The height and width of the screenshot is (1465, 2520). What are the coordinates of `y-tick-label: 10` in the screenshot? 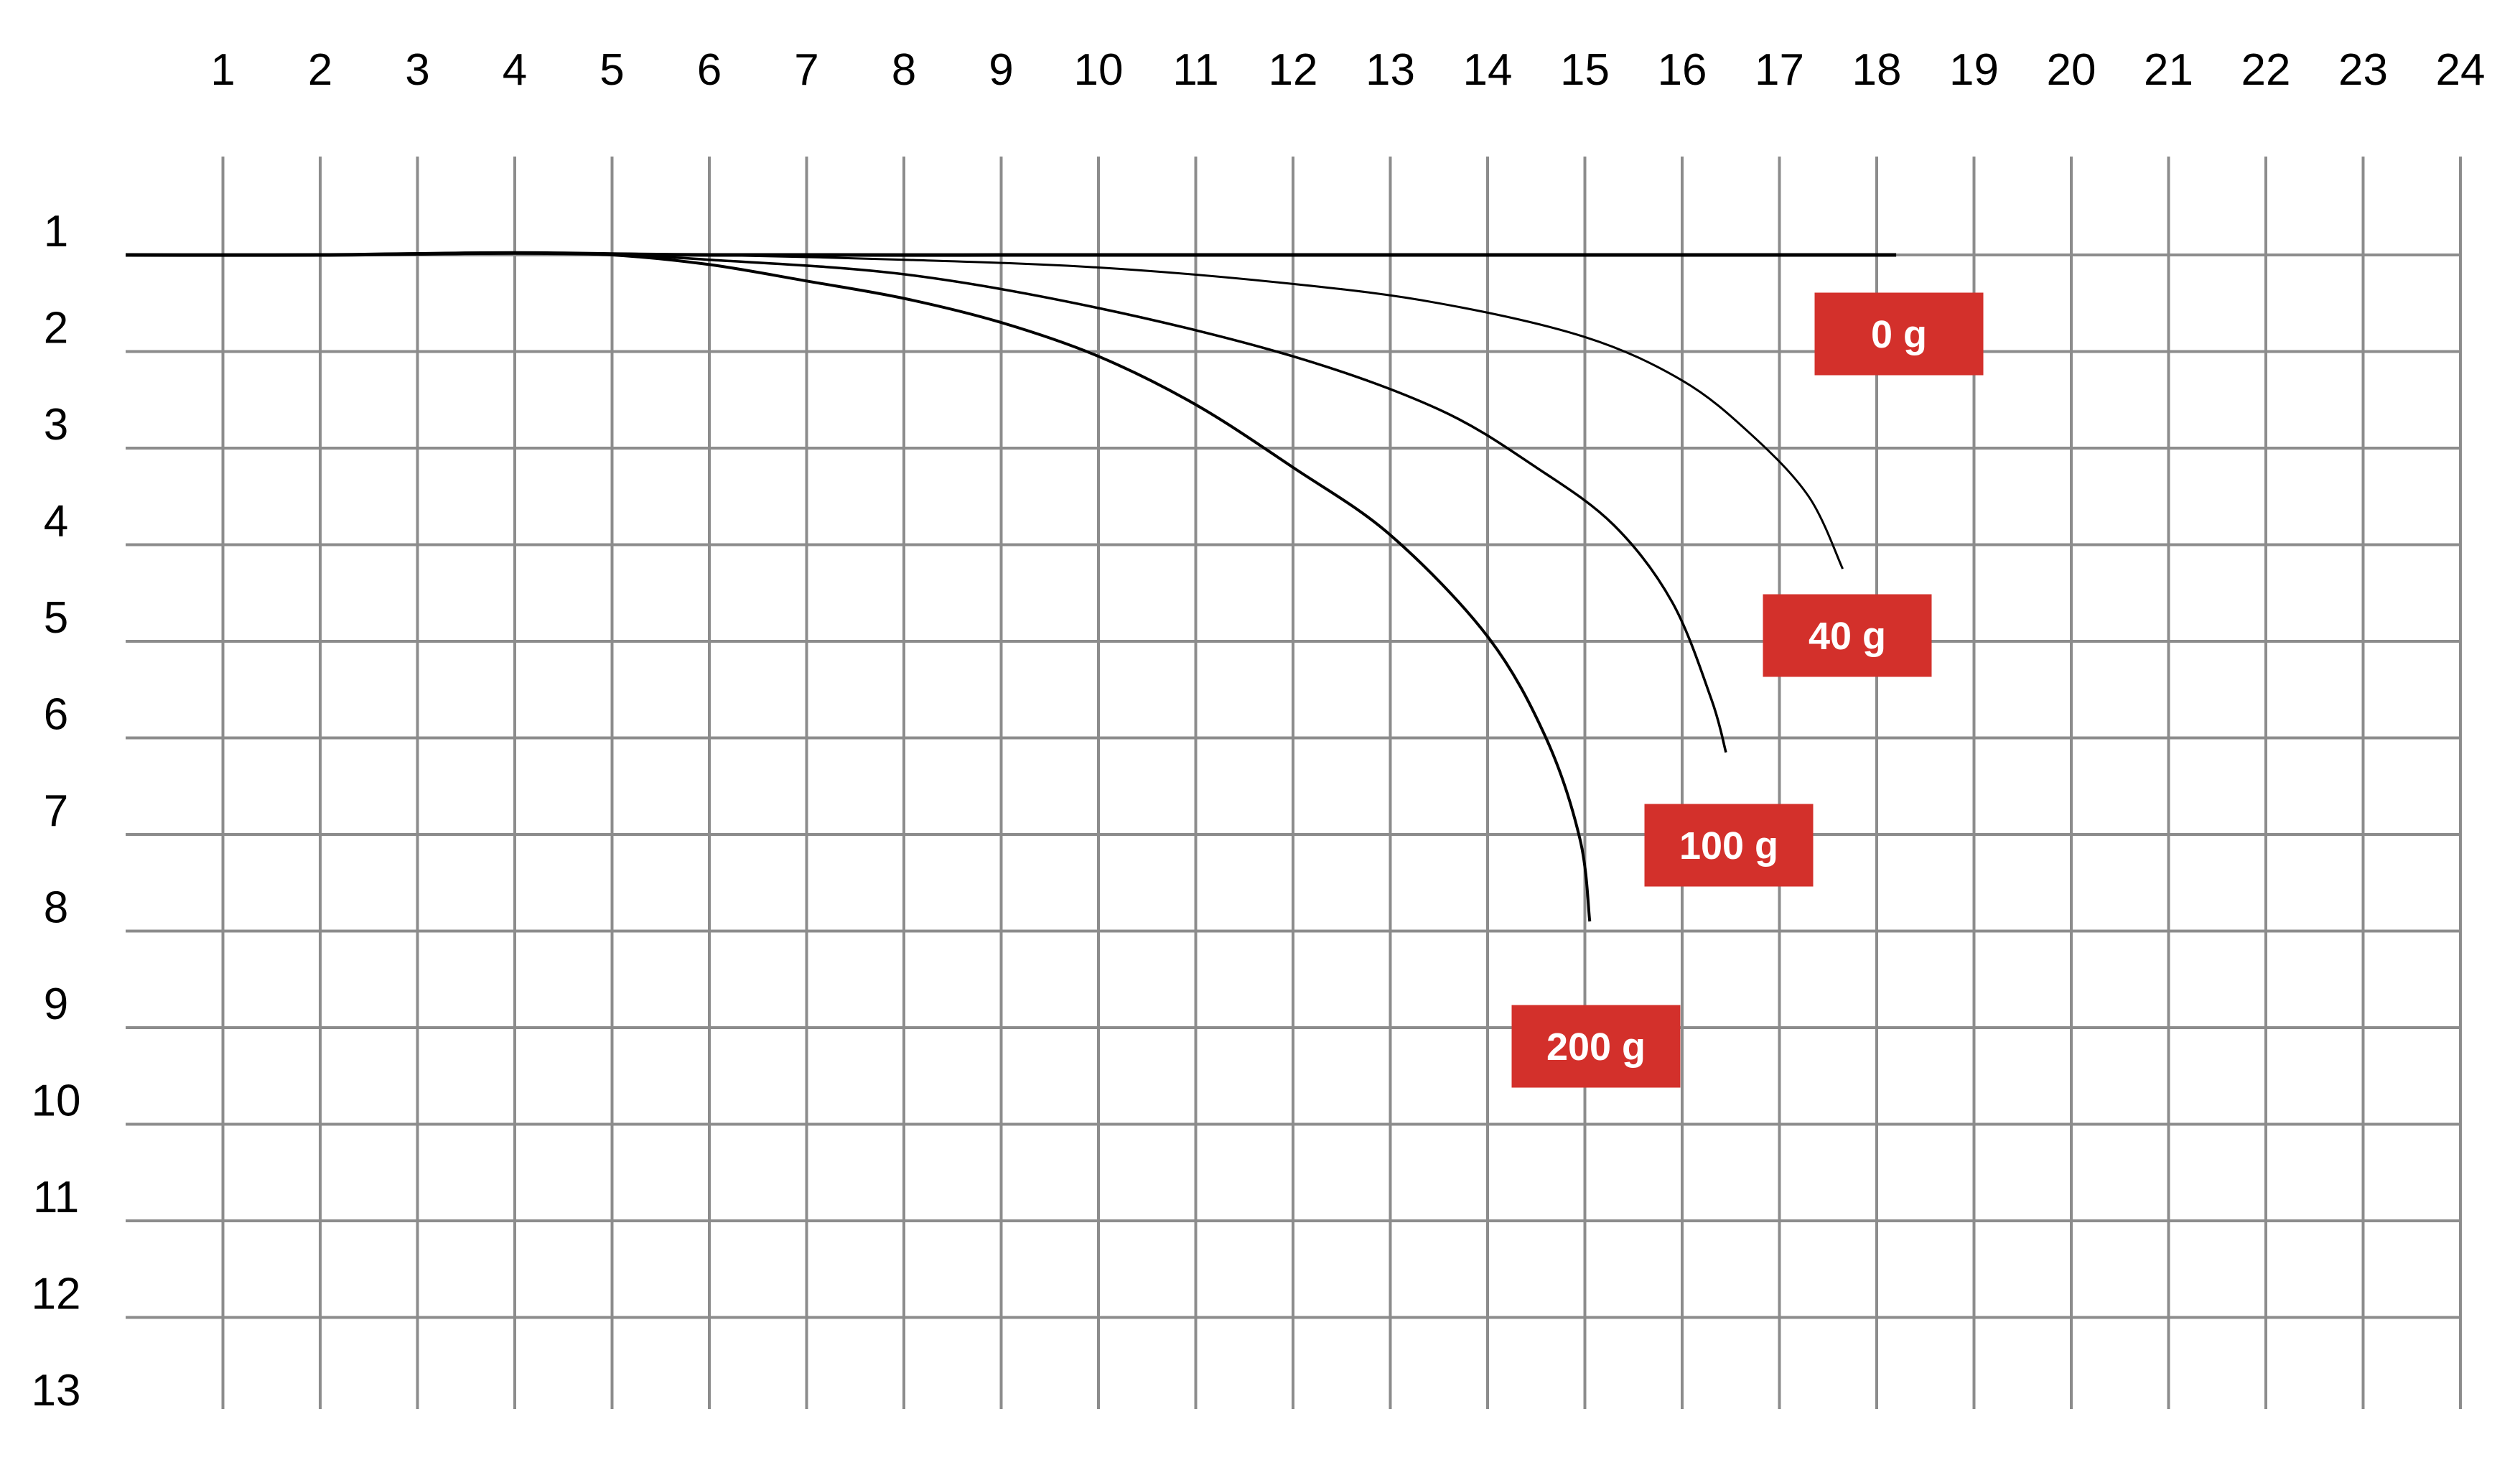 It's located at (56, 1101).